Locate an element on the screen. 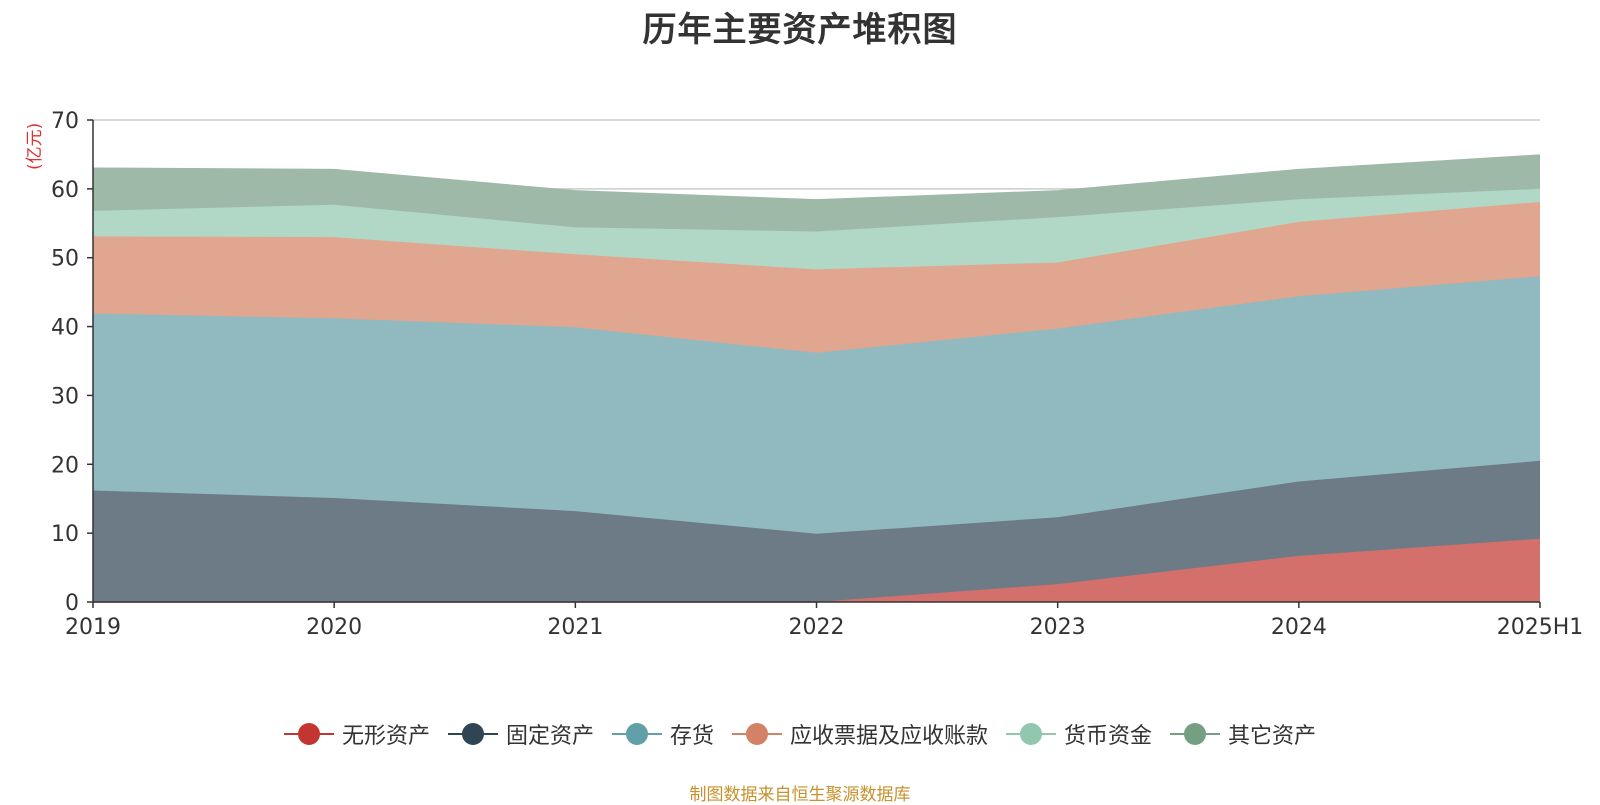  legend-label: 其它资产 is located at coordinates (1272, 736).